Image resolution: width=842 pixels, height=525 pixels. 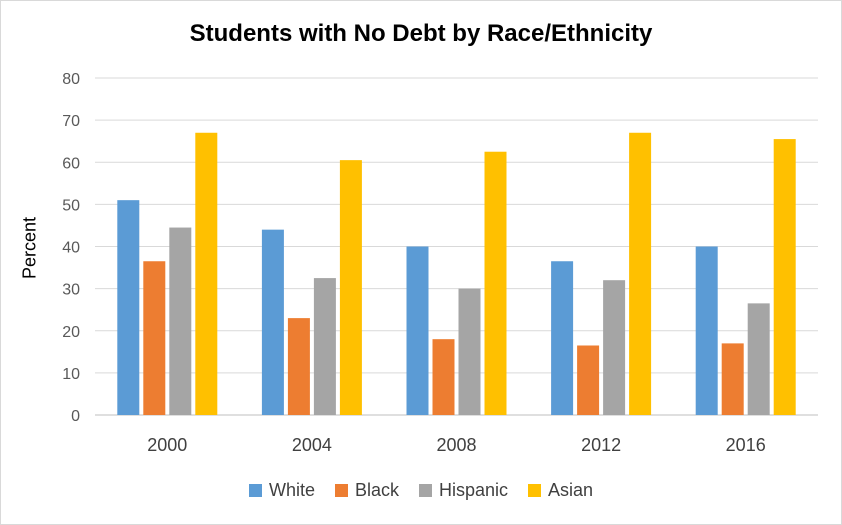 I want to click on legend: White Black Hispanic Asian, so click(x=421, y=490).